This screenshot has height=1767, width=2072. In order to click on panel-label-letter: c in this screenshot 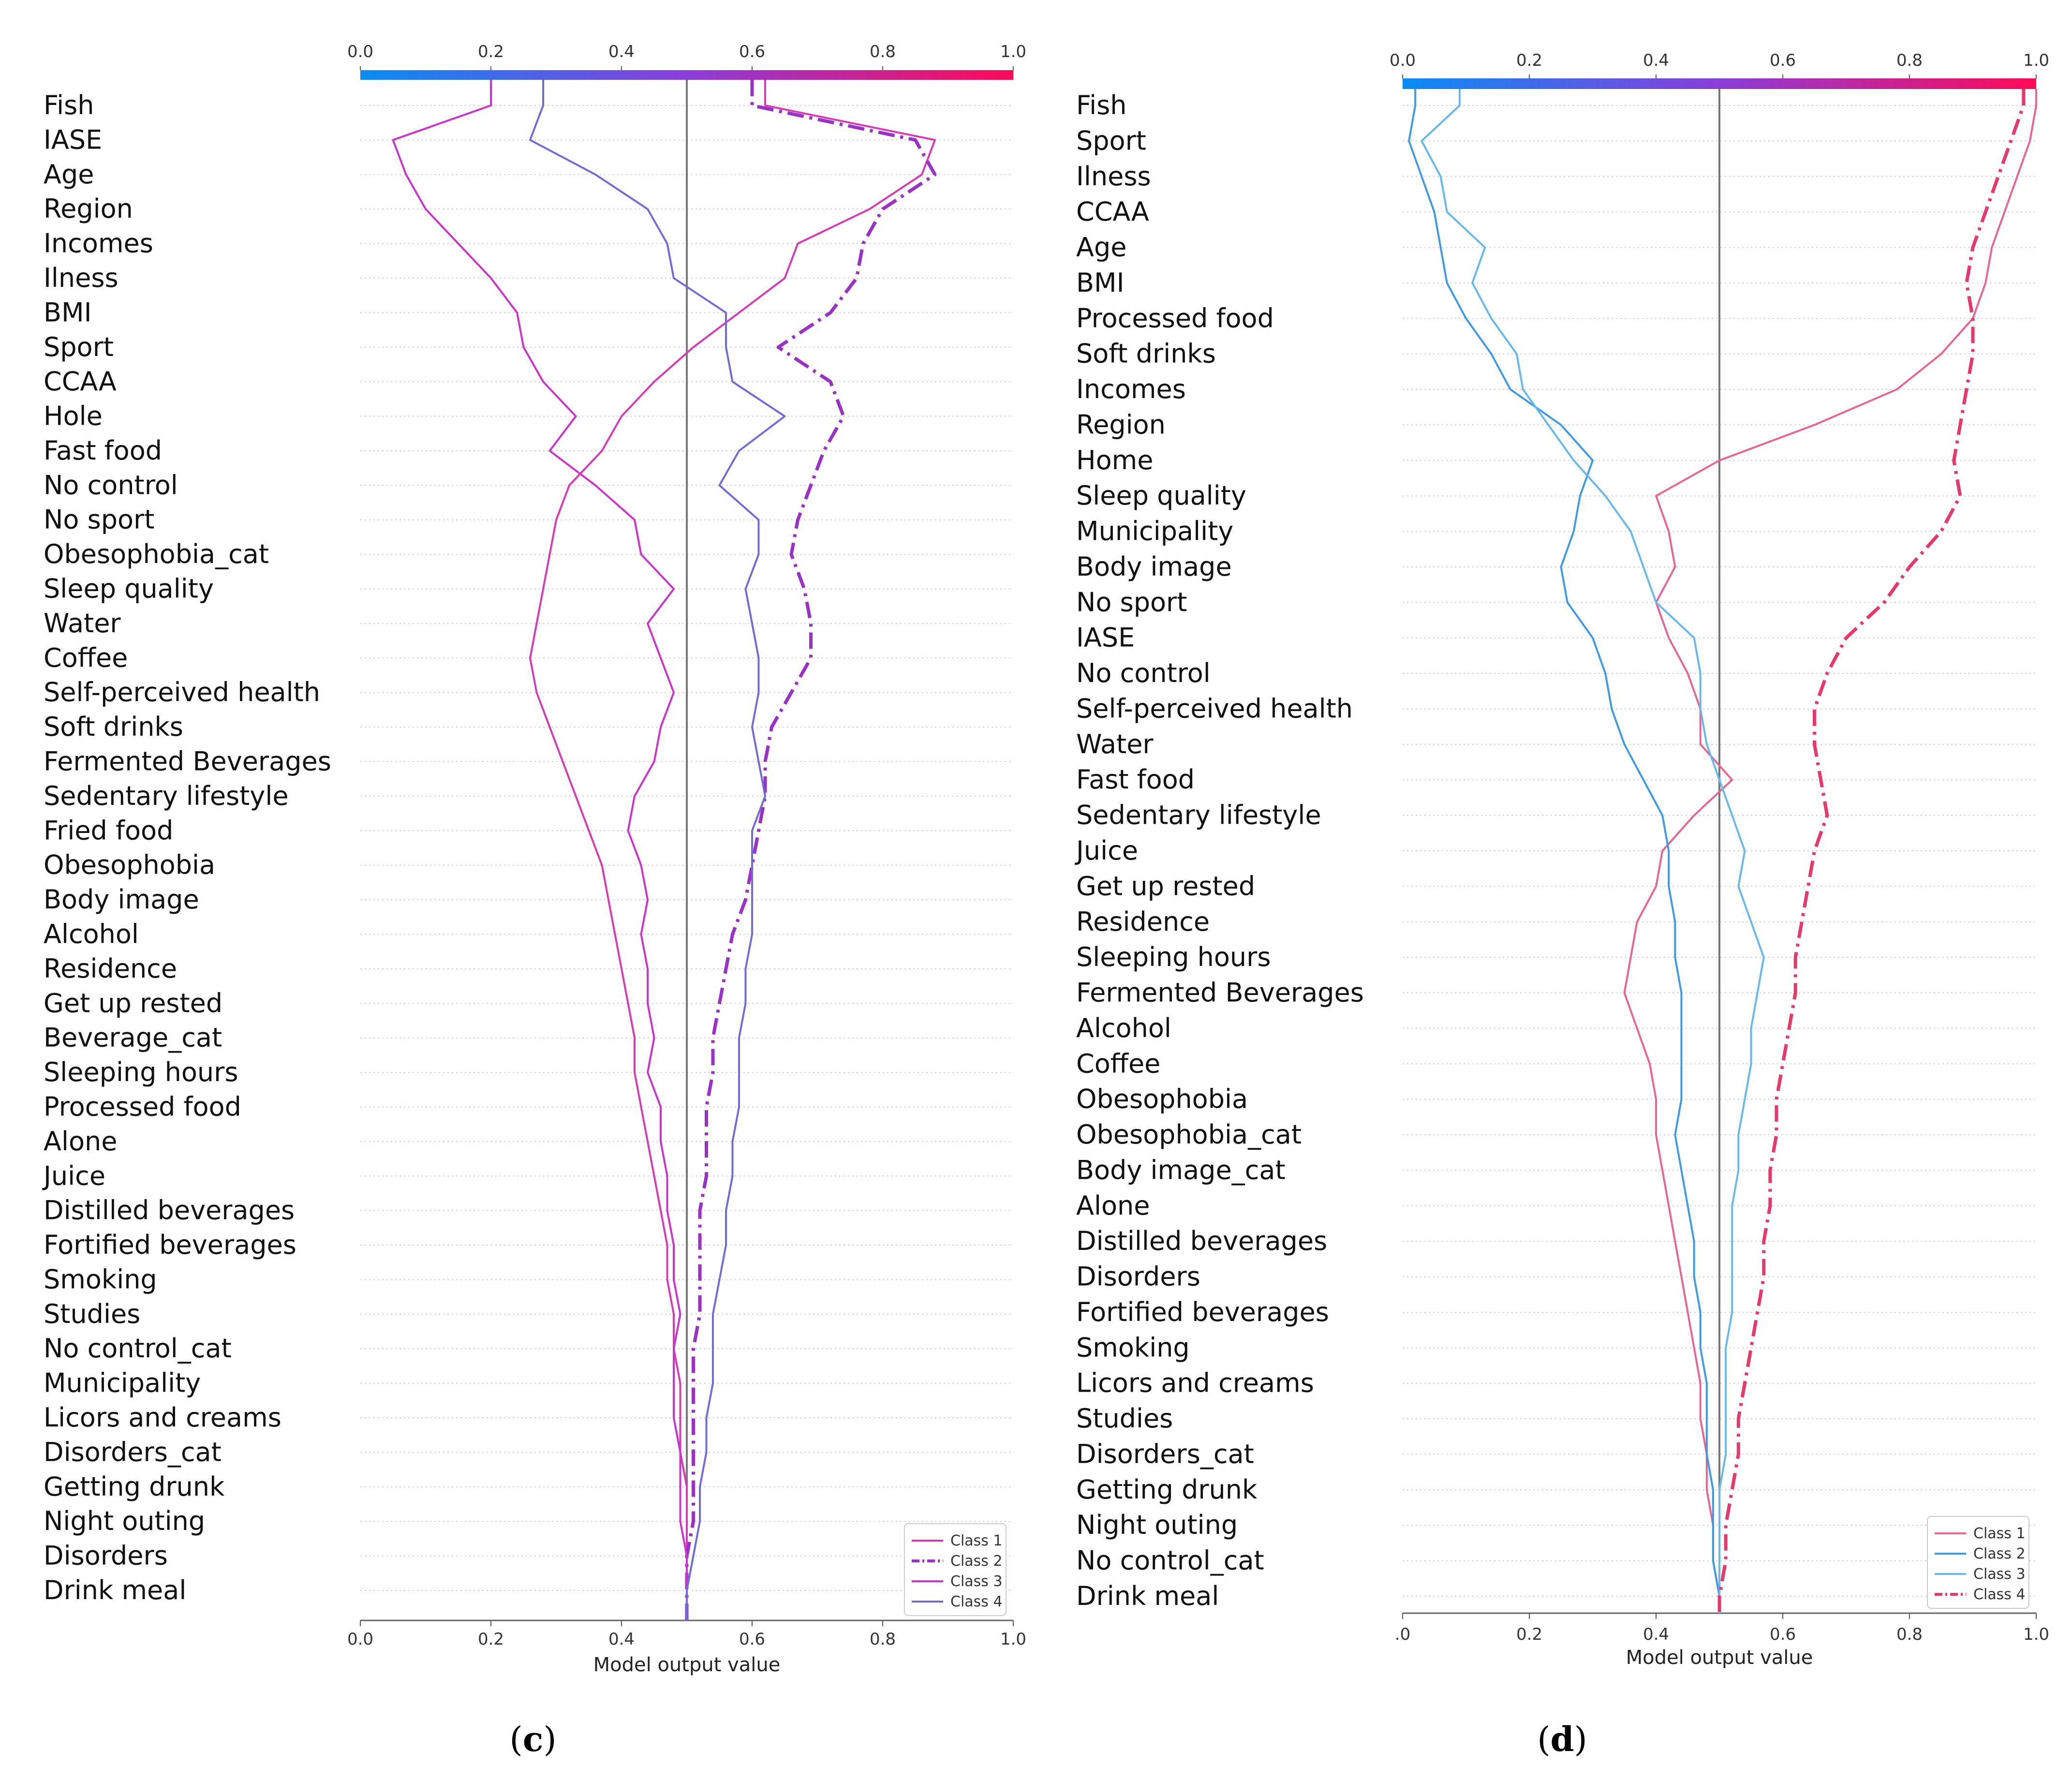, I will do `click(533, 1739)`.